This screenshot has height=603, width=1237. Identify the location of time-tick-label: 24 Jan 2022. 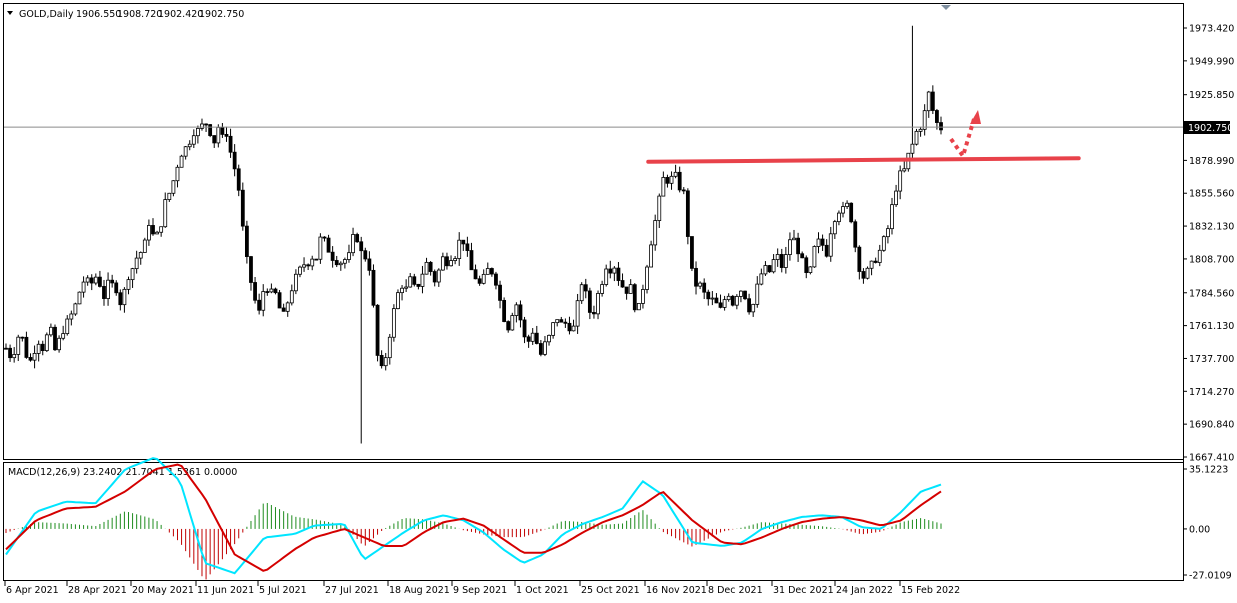
(864, 590).